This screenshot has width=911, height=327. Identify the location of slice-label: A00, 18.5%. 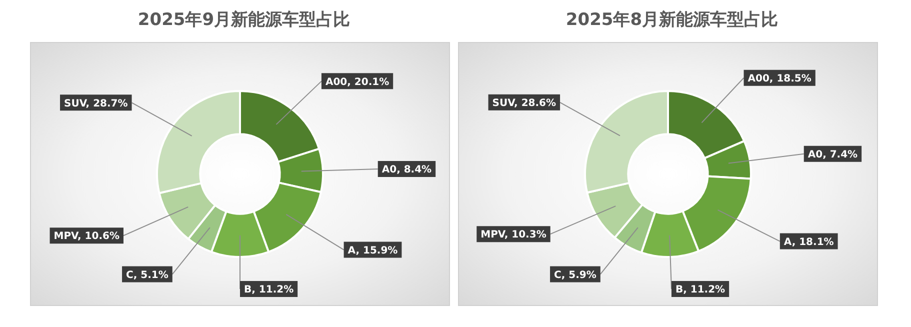
(780, 78).